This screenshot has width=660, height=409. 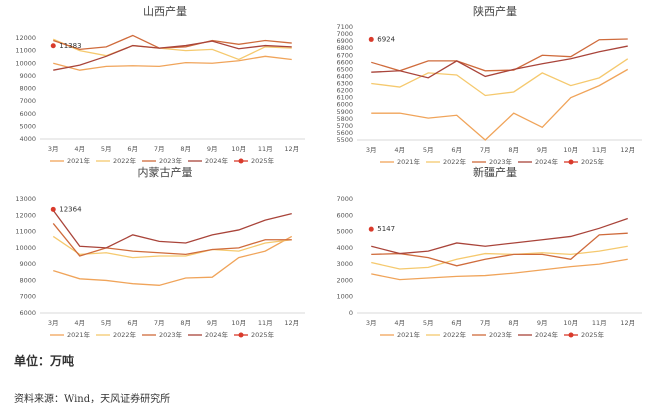 I want to click on y-tick-label: 6600, so click(x=344, y=62).